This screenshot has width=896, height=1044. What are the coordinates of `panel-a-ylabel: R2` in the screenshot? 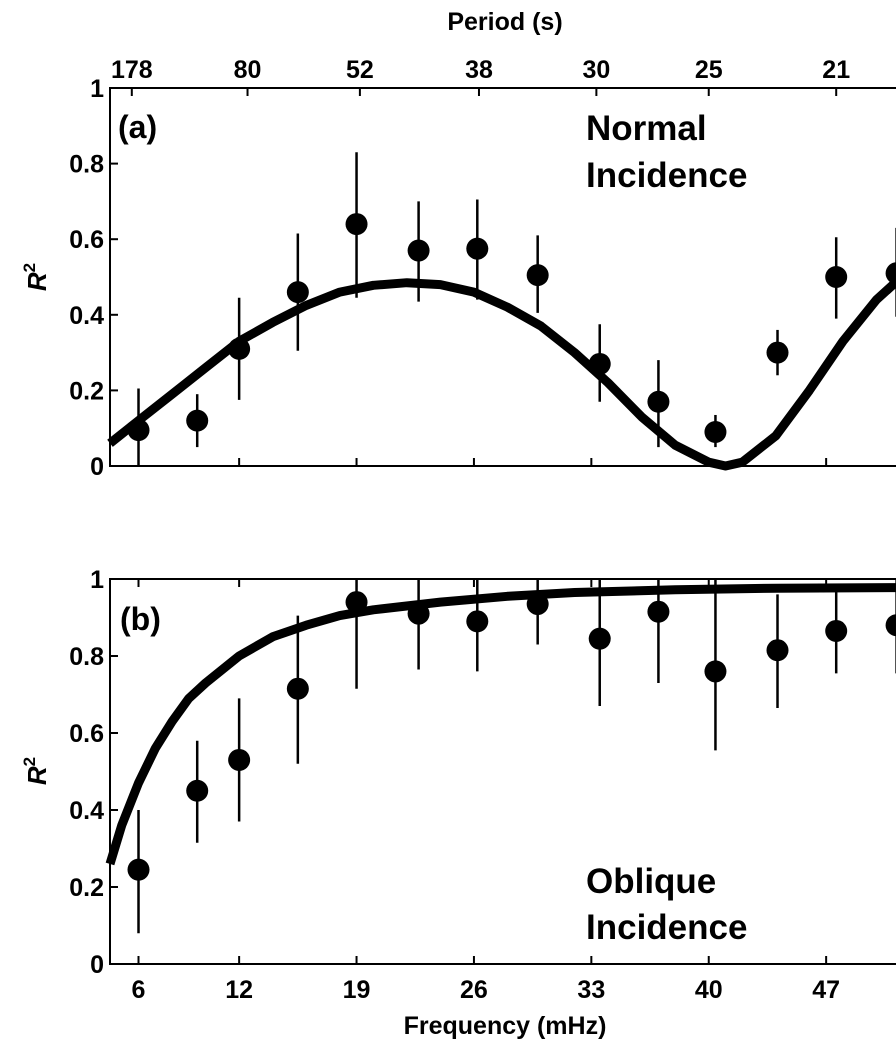 It's located at (36, 277).